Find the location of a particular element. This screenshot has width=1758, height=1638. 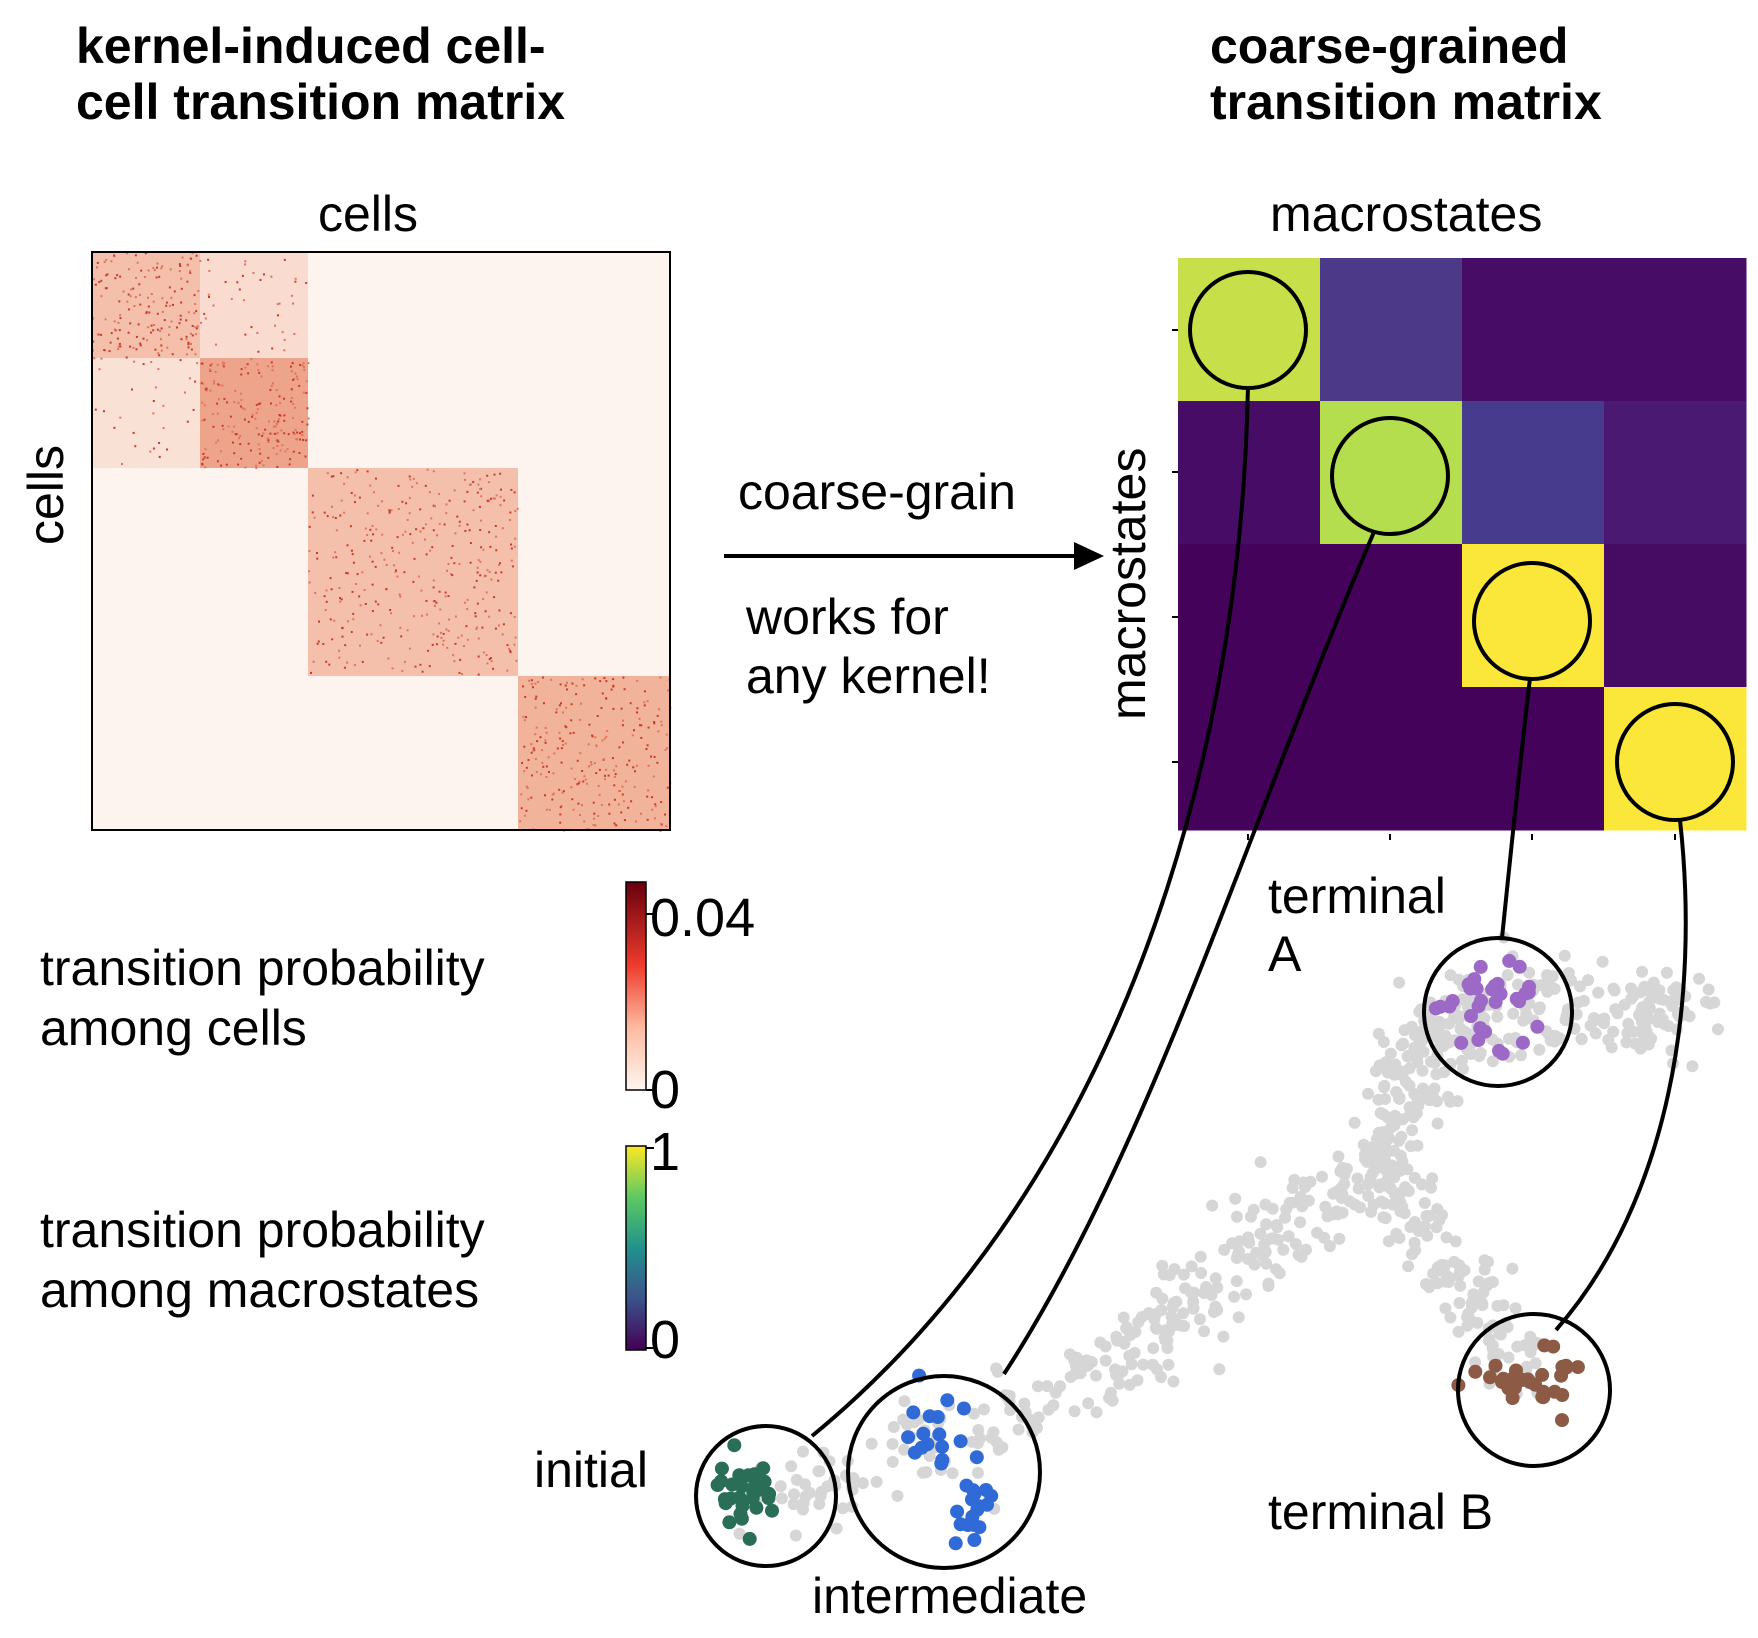

cell-matrix-top-axis-label: cells is located at coordinates (368, 214).